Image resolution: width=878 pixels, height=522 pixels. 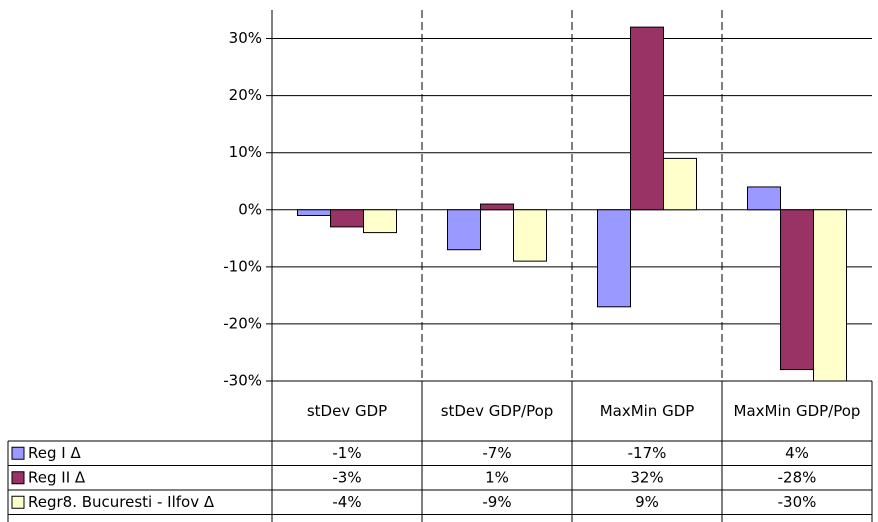 What do you see at coordinates (245, 38) in the screenshot?
I see `y-tick-label: 30%` at bounding box center [245, 38].